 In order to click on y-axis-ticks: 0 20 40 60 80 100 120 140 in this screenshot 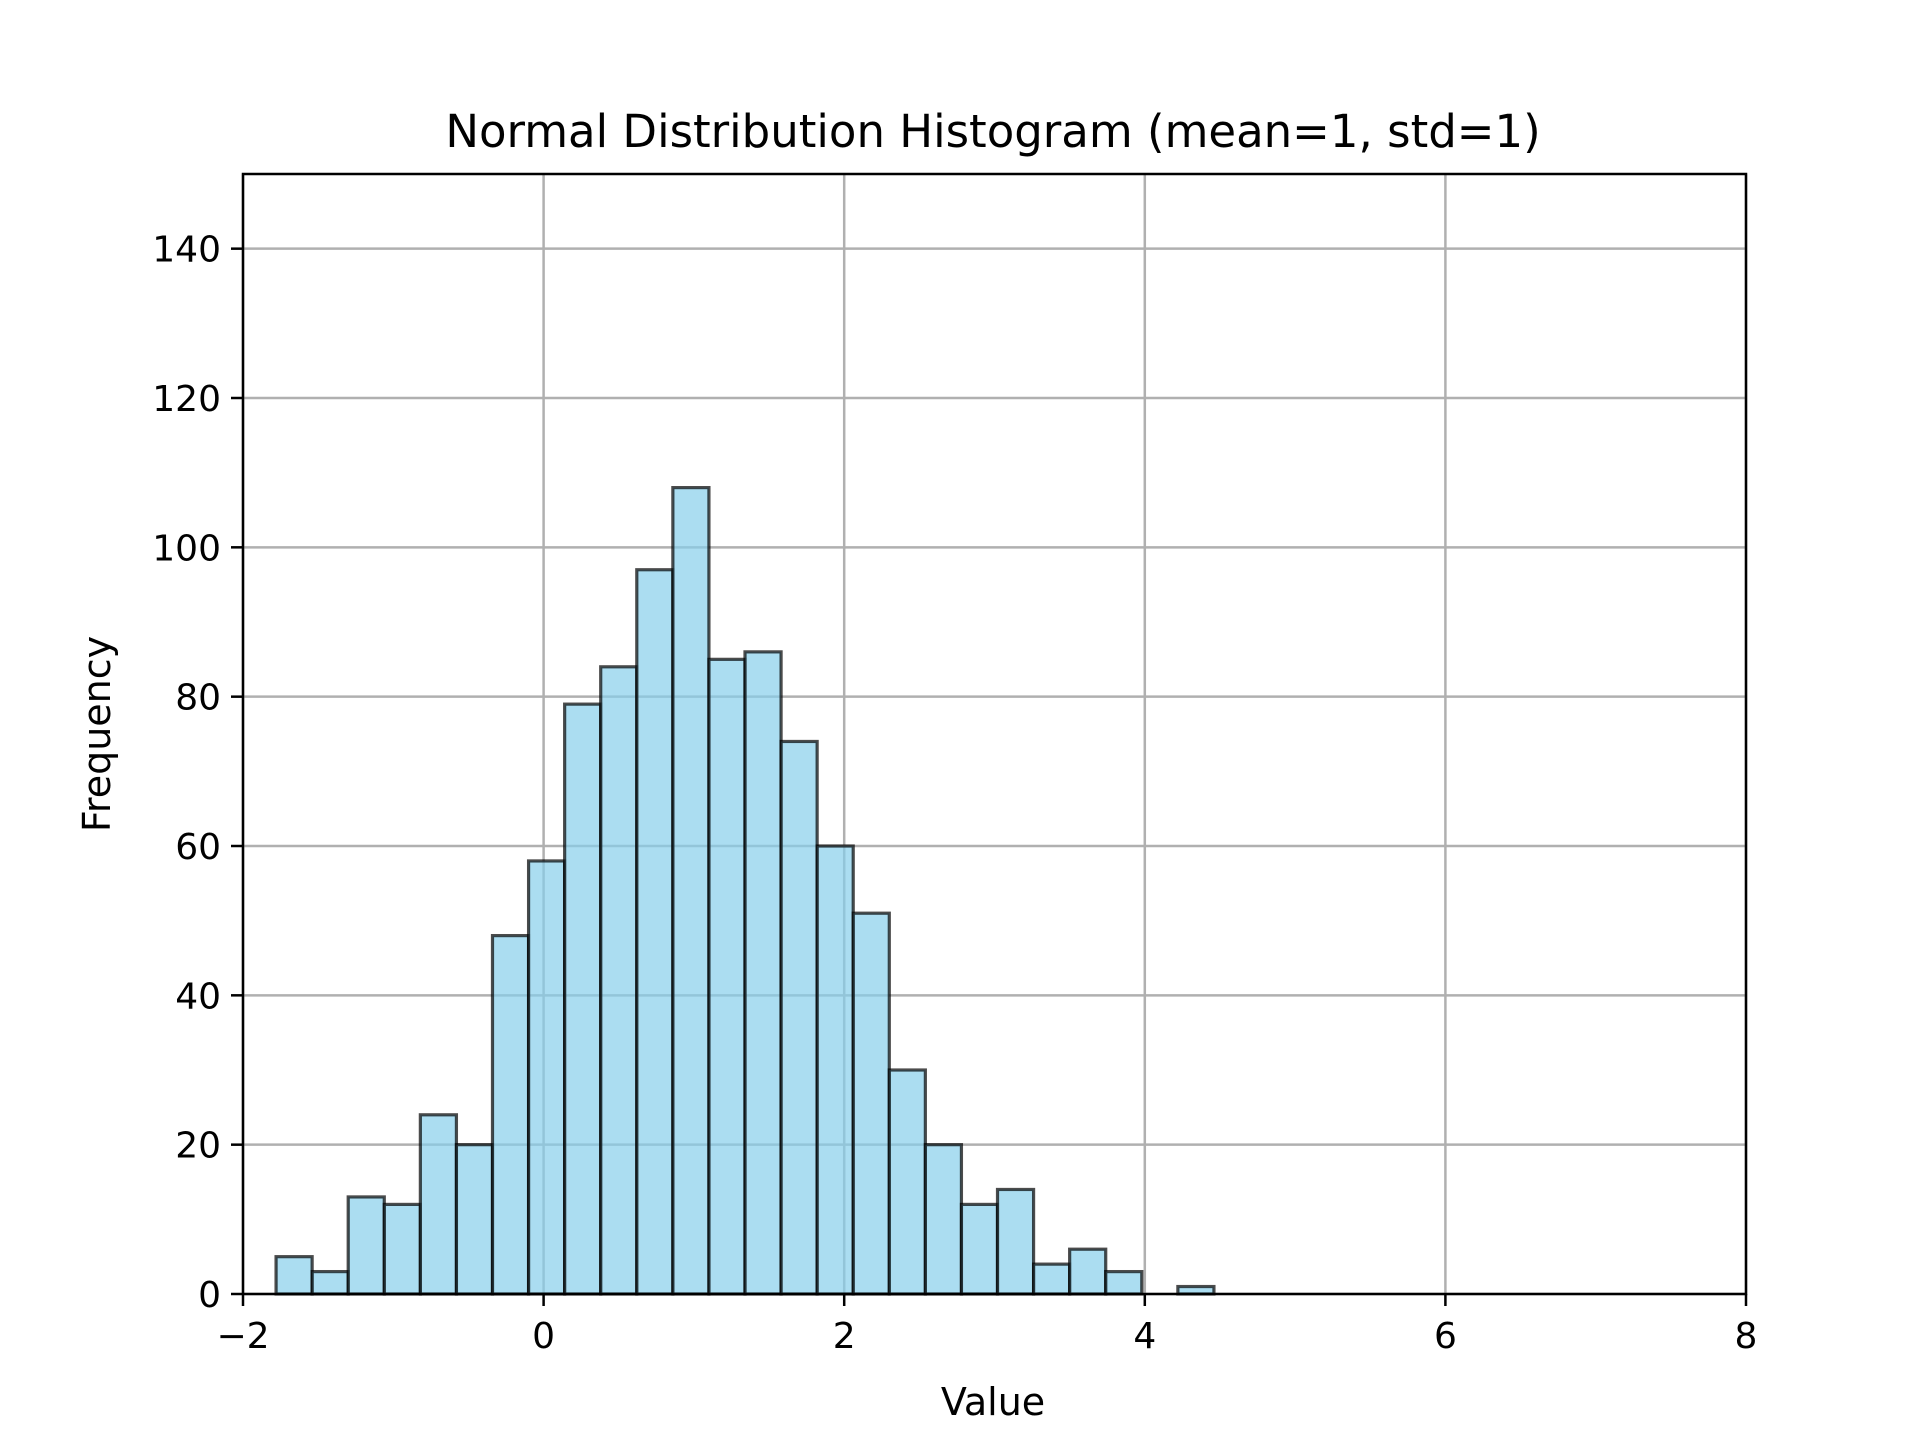, I will do `click(197, 773)`.